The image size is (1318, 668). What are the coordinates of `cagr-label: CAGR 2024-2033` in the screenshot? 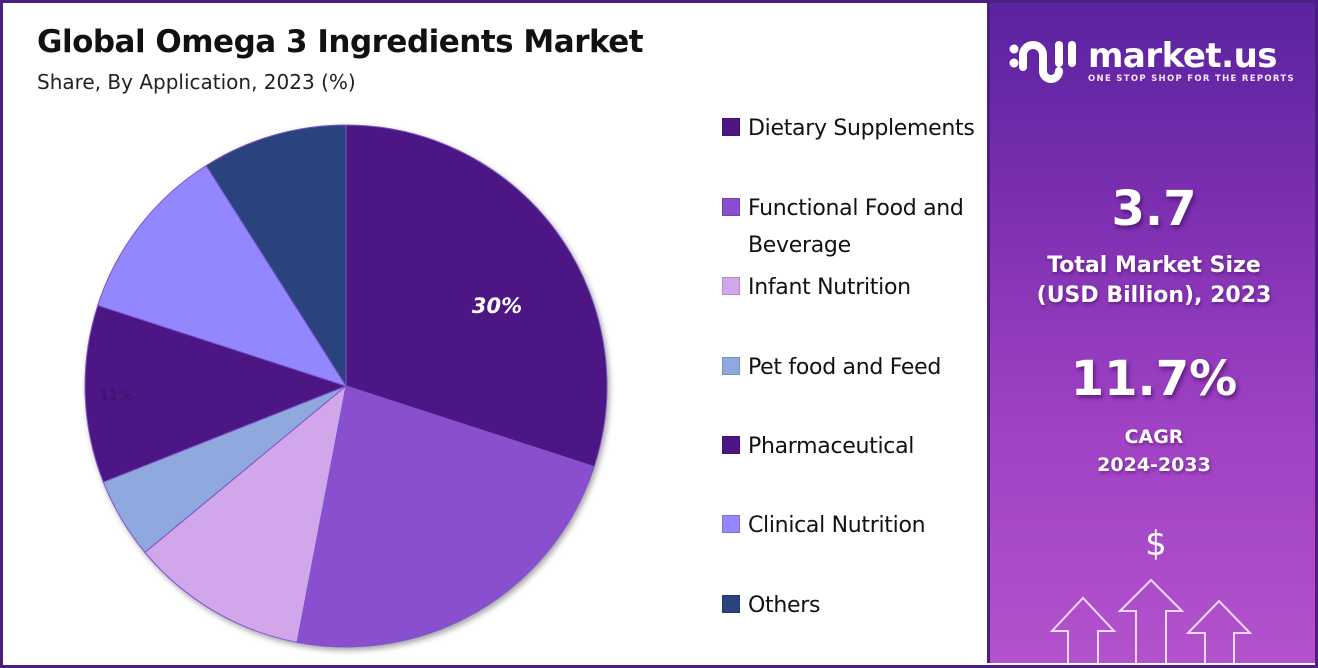 It's located at (1152, 451).